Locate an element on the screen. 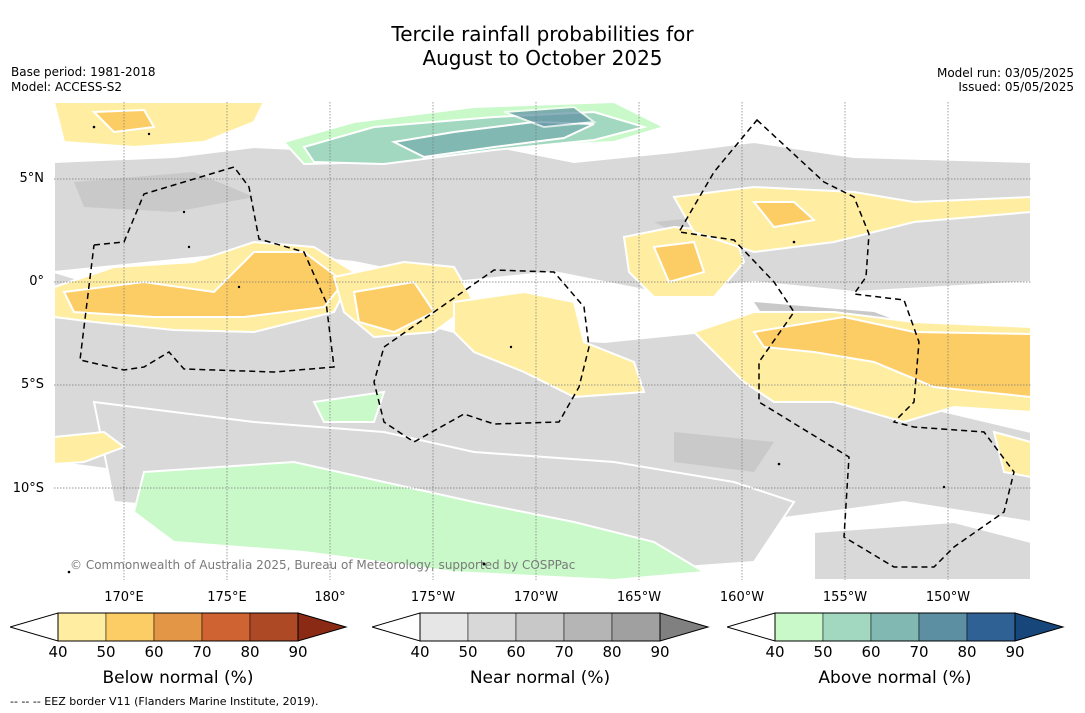  model-run: Model run: 03/05/2025 is located at coordinates (1005, 73).